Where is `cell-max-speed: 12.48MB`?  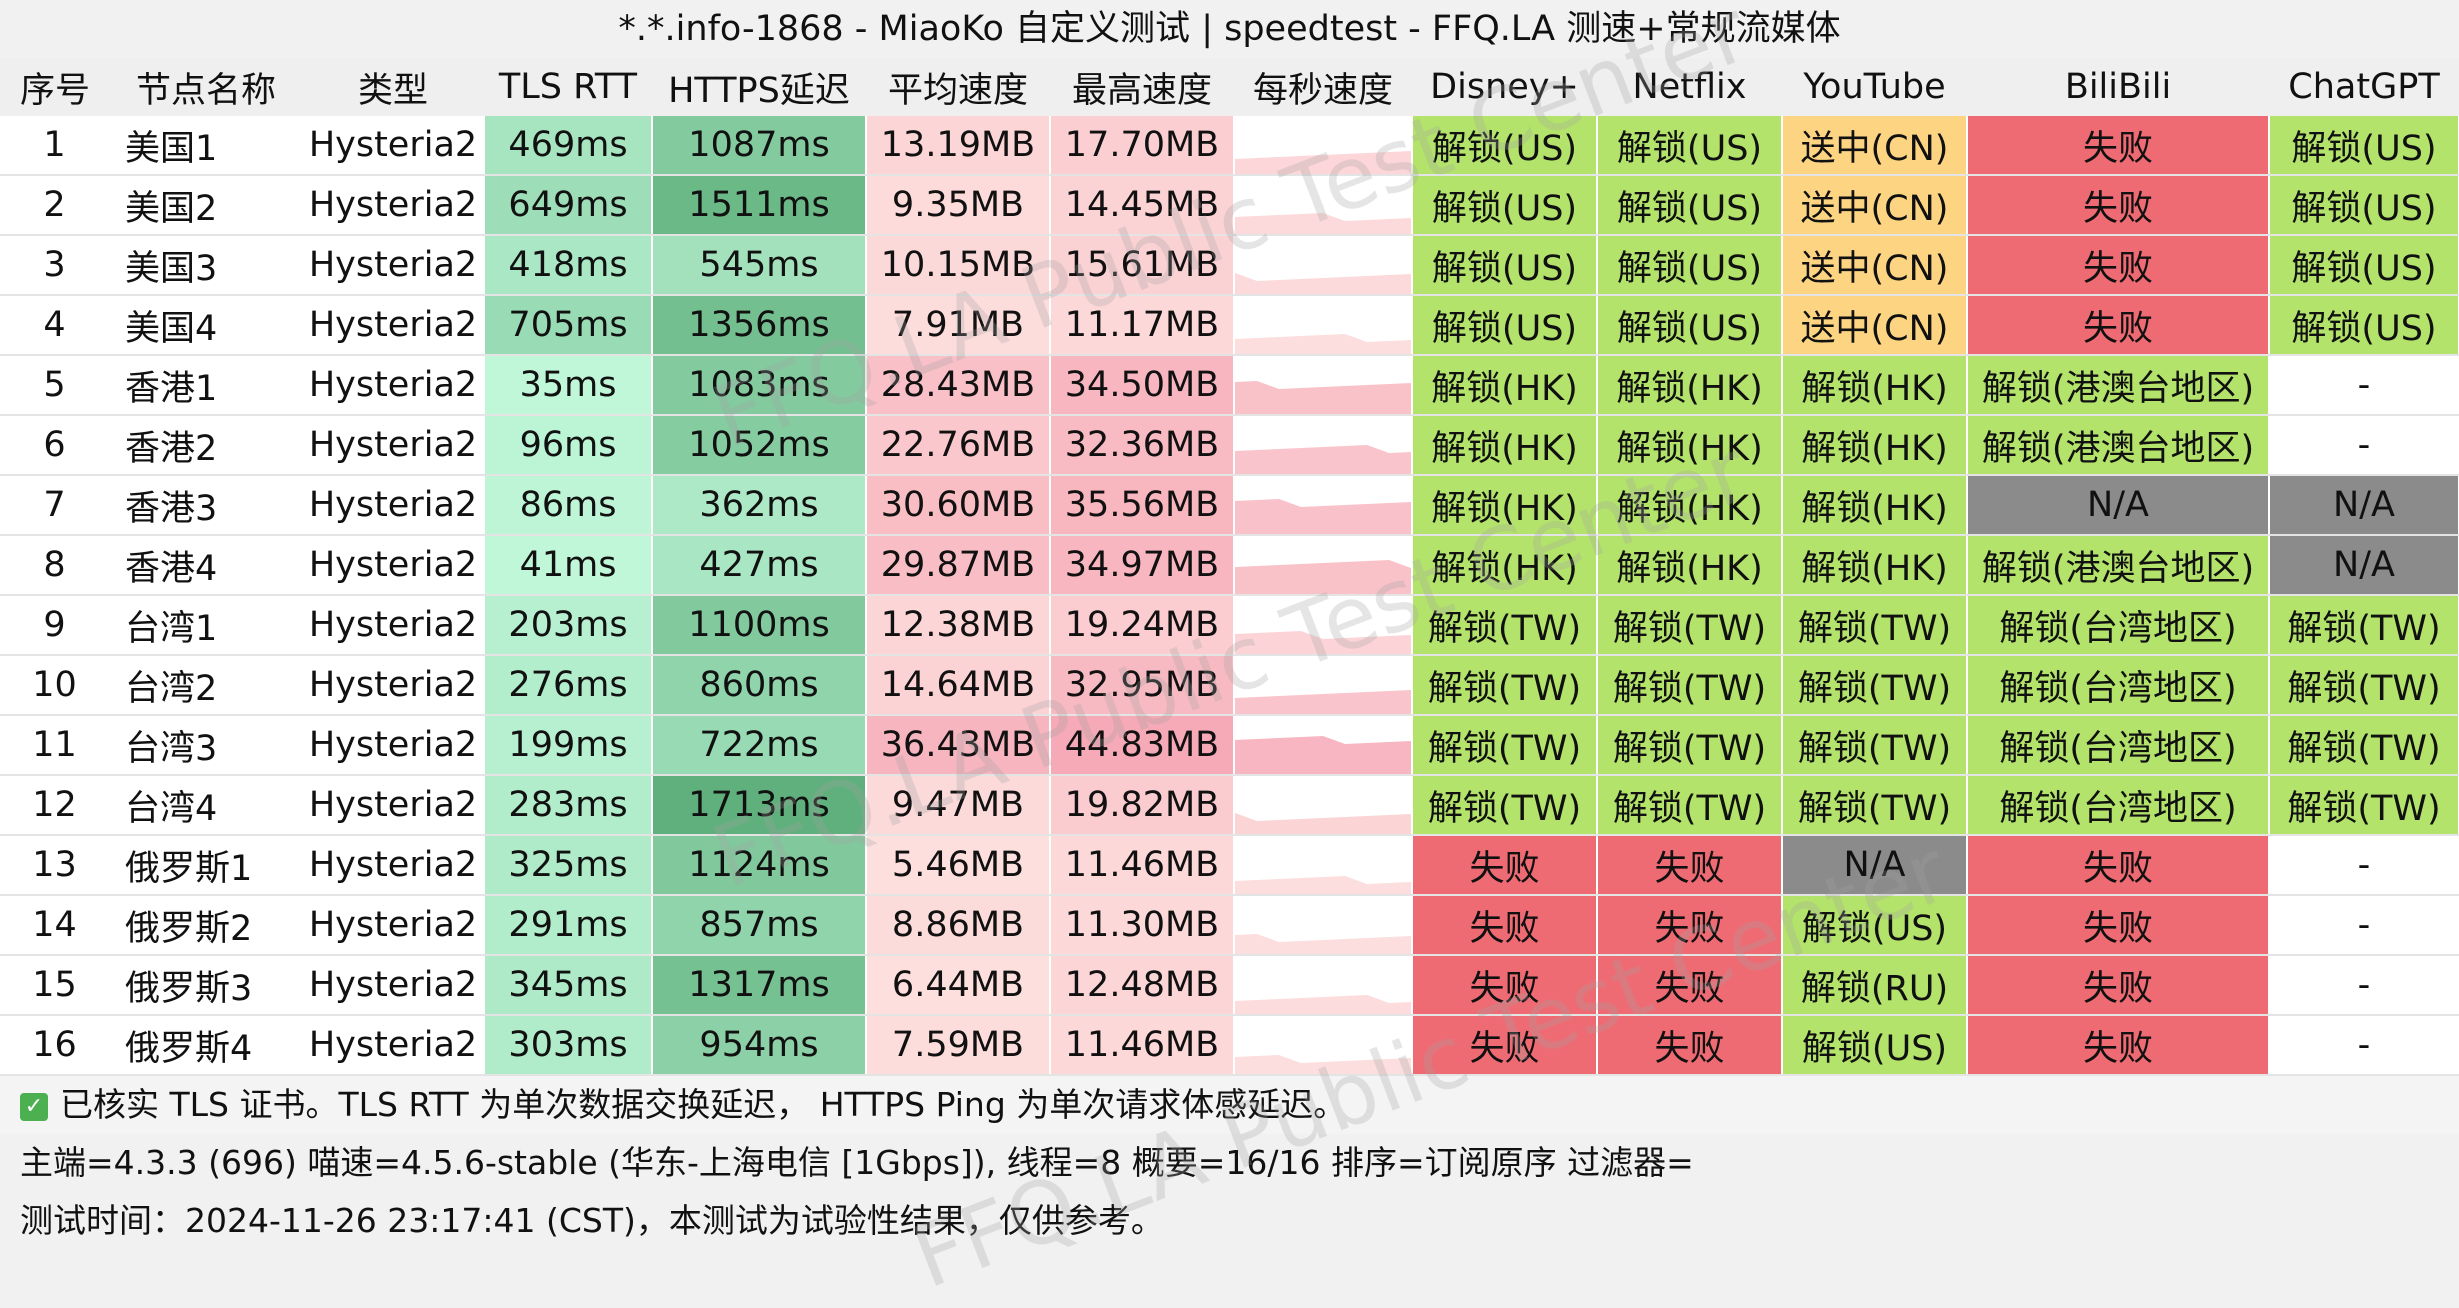
cell-max-speed: 12.48MB is located at coordinates (1142, 985).